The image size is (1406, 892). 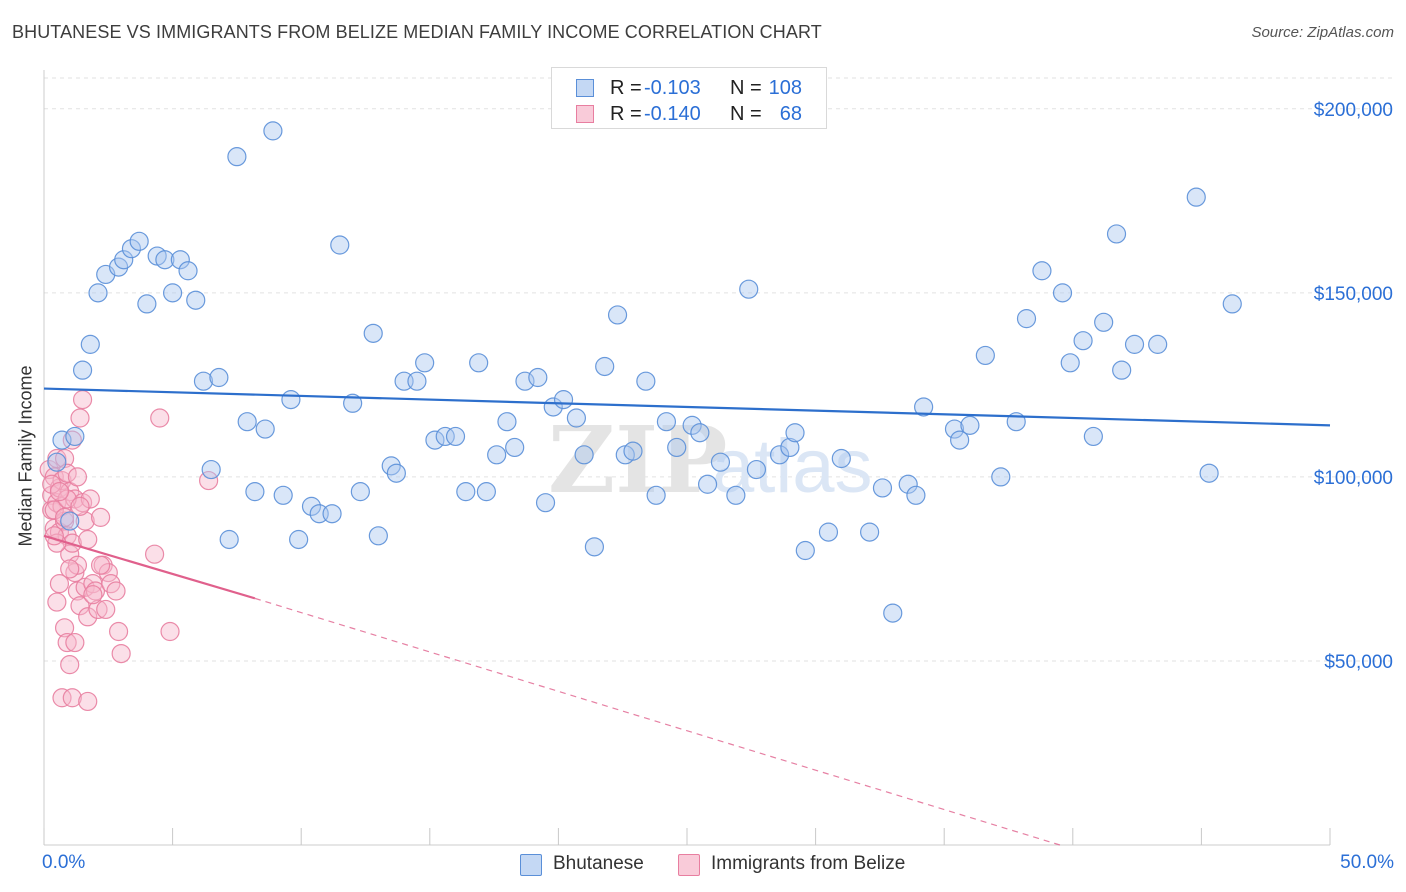 What do you see at coordinates (672, 88) in the screenshot?
I see `legend-r-value: -0.103` at bounding box center [672, 88].